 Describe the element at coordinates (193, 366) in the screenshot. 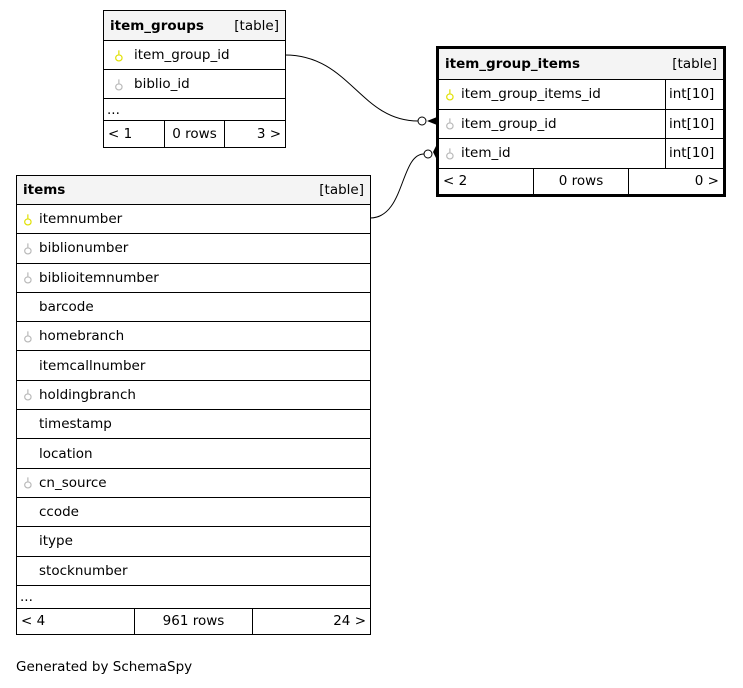

I see `column-row: itemcallnumber` at that location.